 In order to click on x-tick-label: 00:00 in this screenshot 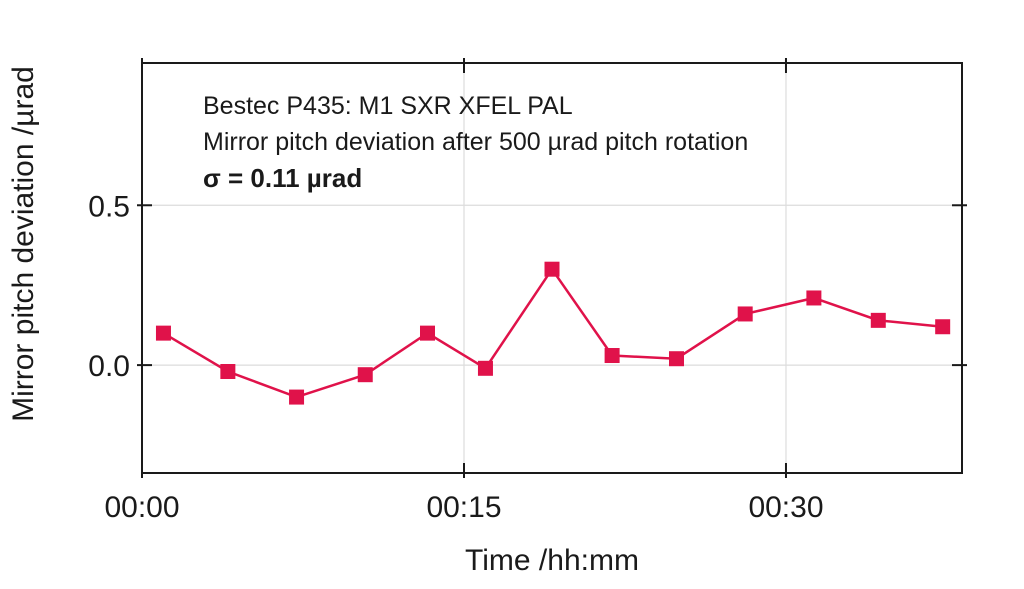, I will do `click(141, 507)`.